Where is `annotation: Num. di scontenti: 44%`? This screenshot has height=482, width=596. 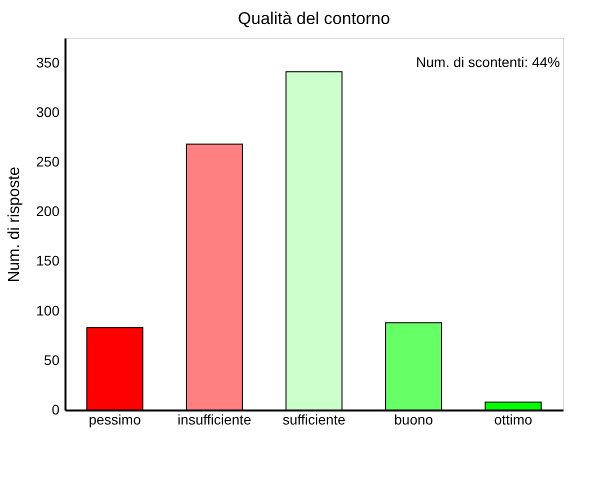 annotation: Num. di scontenti: 44% is located at coordinates (488, 62).